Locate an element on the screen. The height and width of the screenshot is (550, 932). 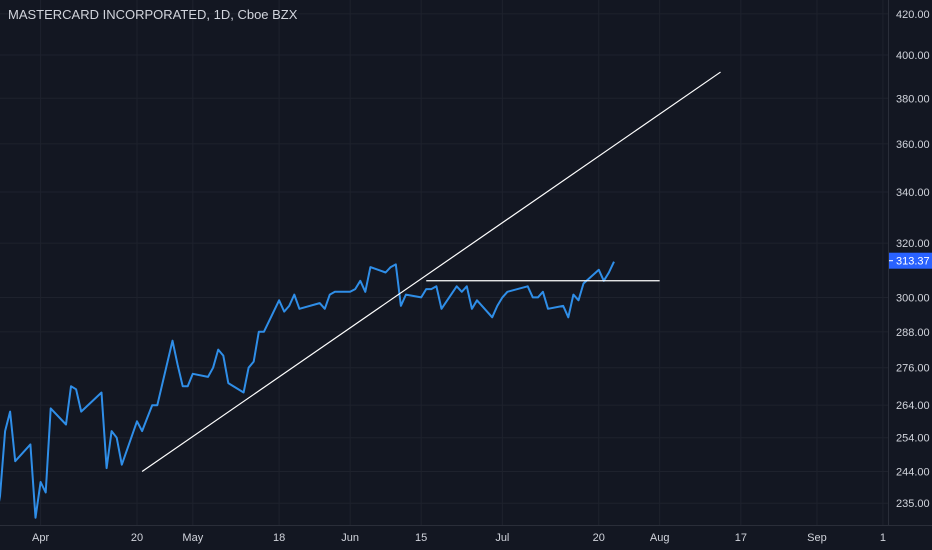
y-tick-label: 400.00 is located at coordinates (913, 56).